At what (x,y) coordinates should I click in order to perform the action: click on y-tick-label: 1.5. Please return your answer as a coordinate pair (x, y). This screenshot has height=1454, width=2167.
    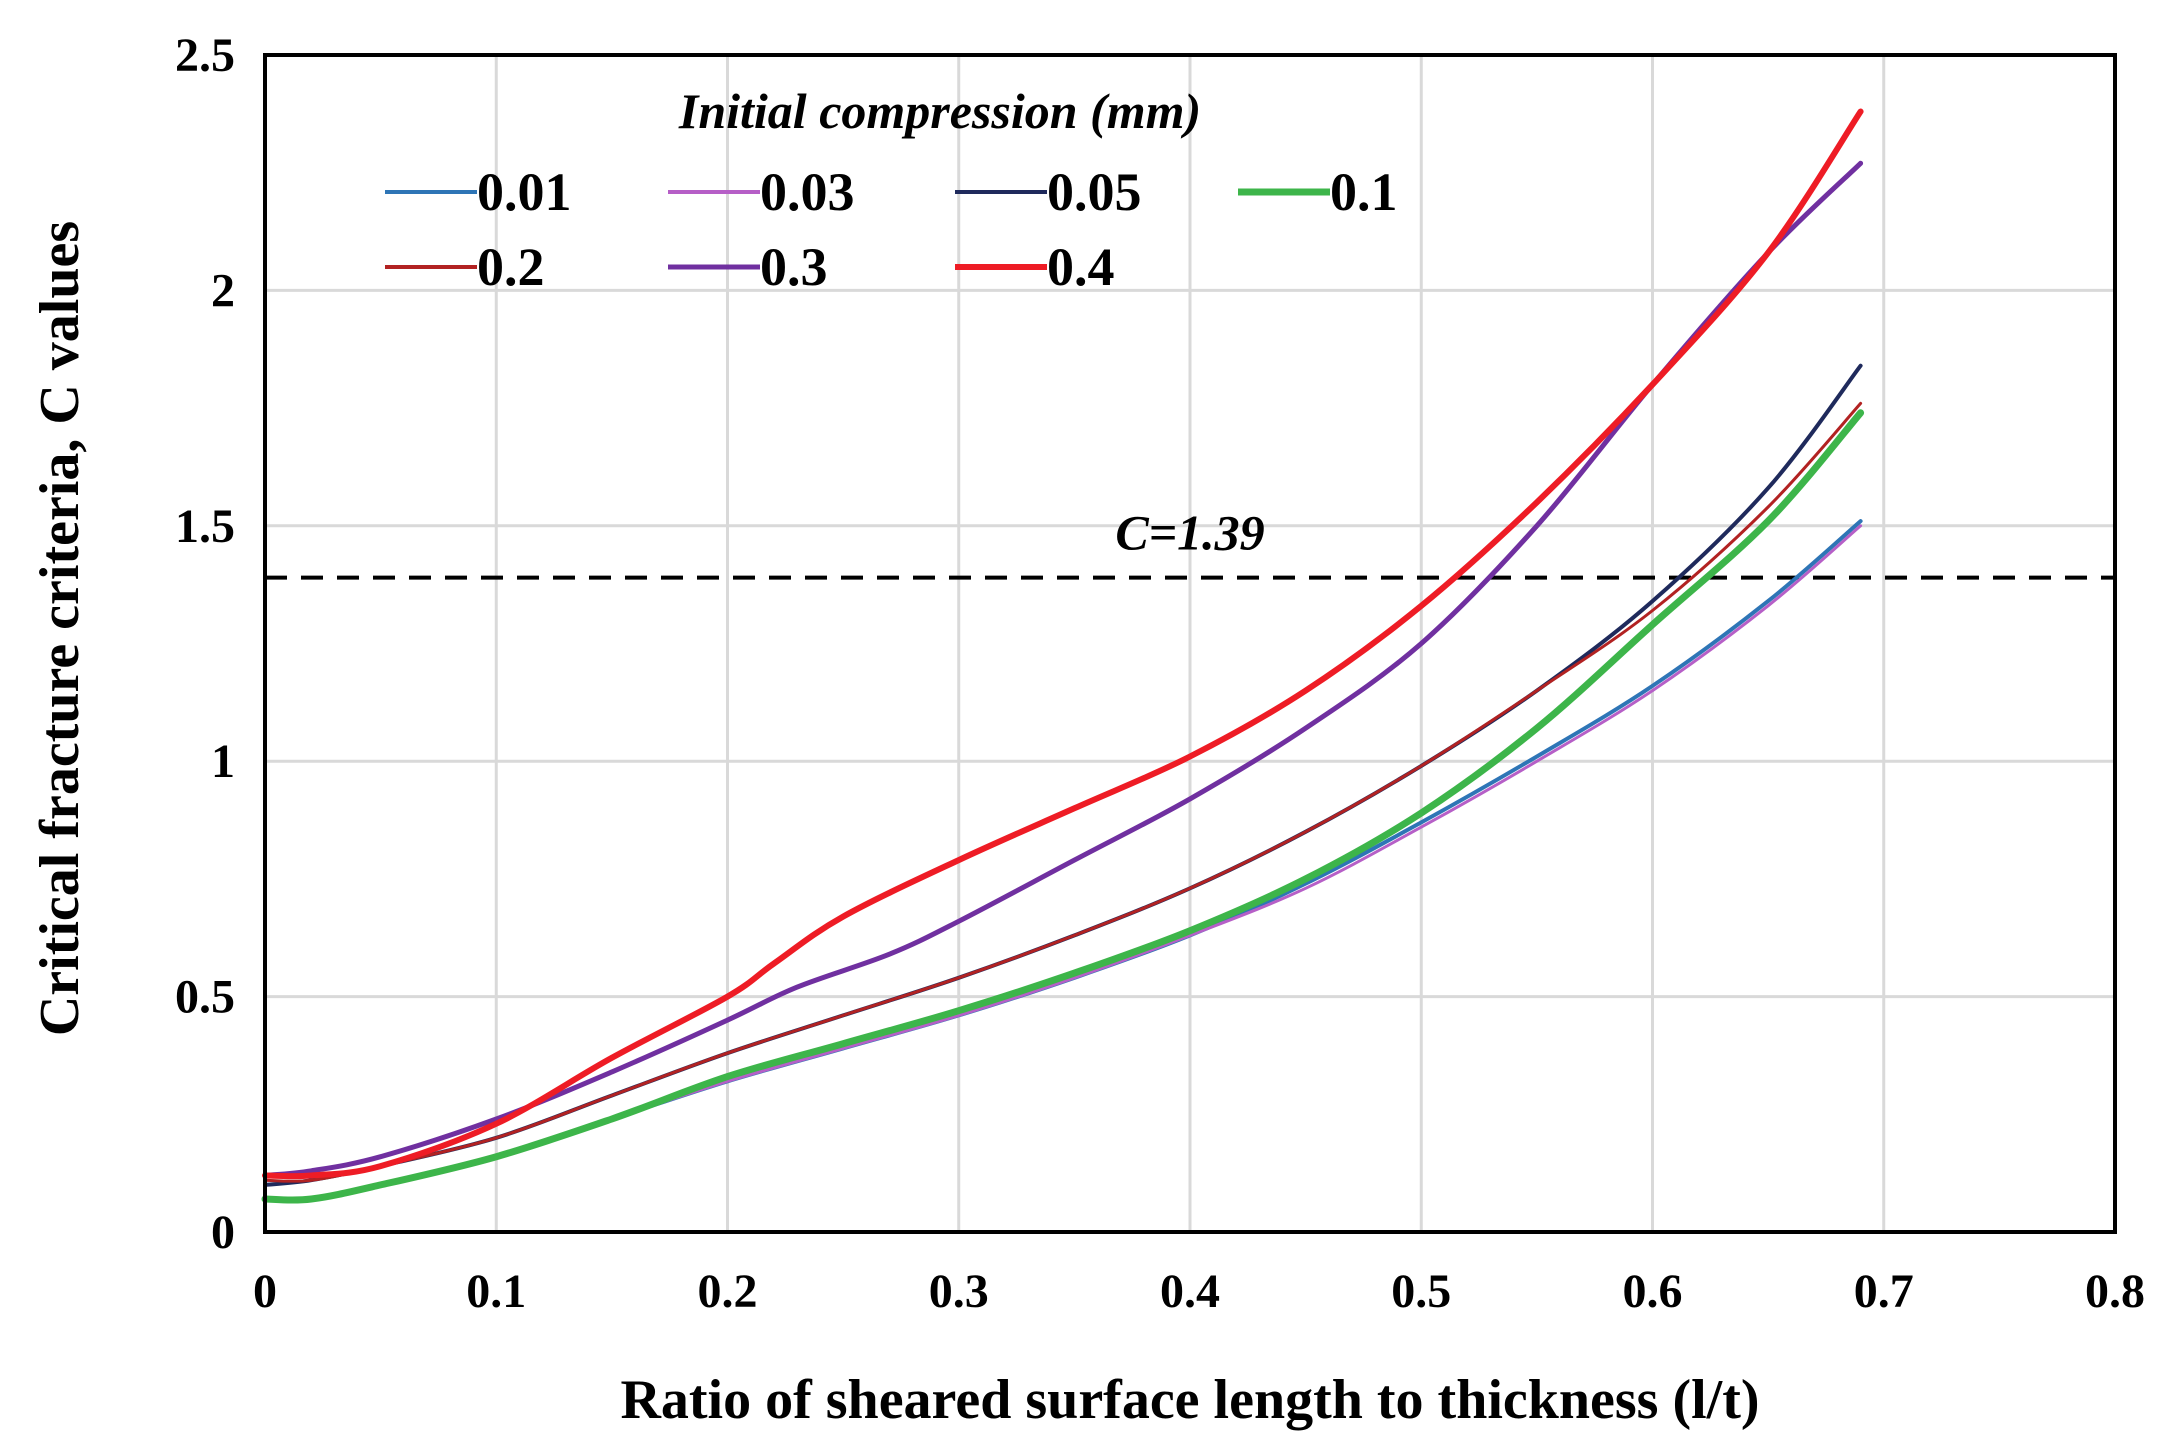
    Looking at the image, I should click on (205, 526).